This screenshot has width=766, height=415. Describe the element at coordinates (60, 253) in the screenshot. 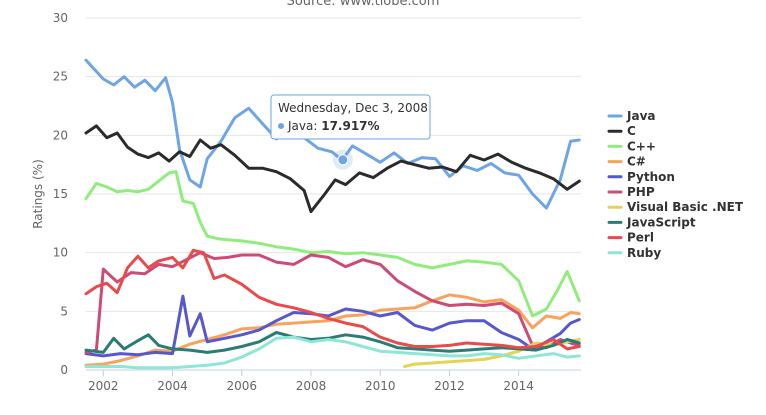

I see `y-tick-label: 10` at that location.